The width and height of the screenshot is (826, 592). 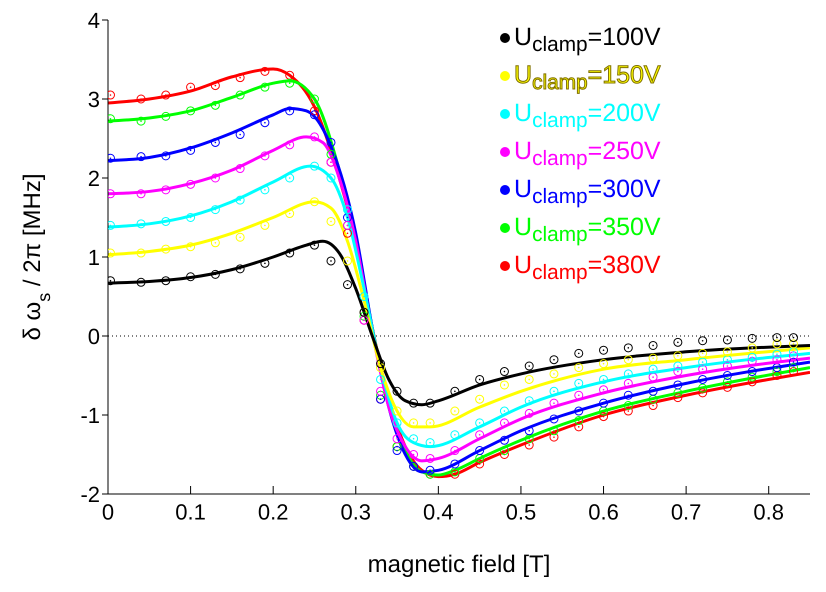 What do you see at coordinates (90, 415) in the screenshot?
I see `y-tick-label: -1` at bounding box center [90, 415].